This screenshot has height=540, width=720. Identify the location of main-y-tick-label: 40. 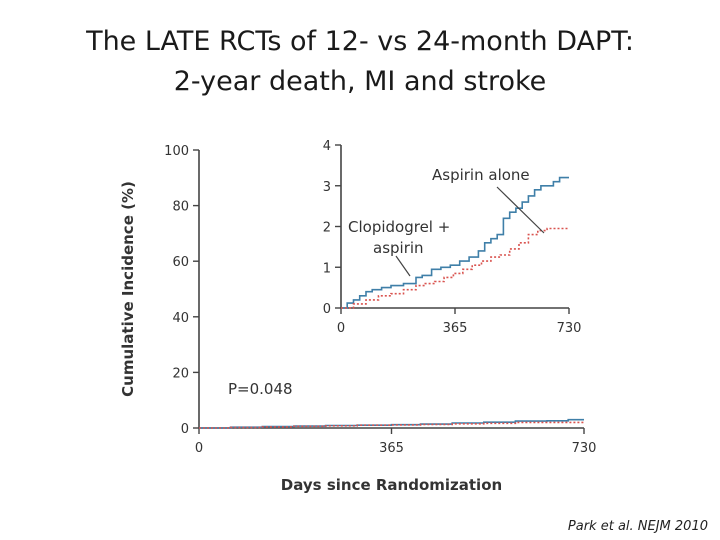
(180, 318).